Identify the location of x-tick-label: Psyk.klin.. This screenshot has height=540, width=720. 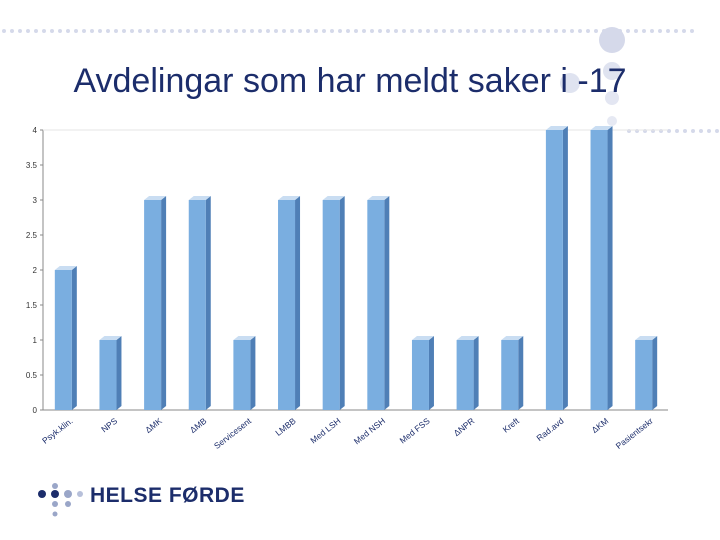
(57, 431).